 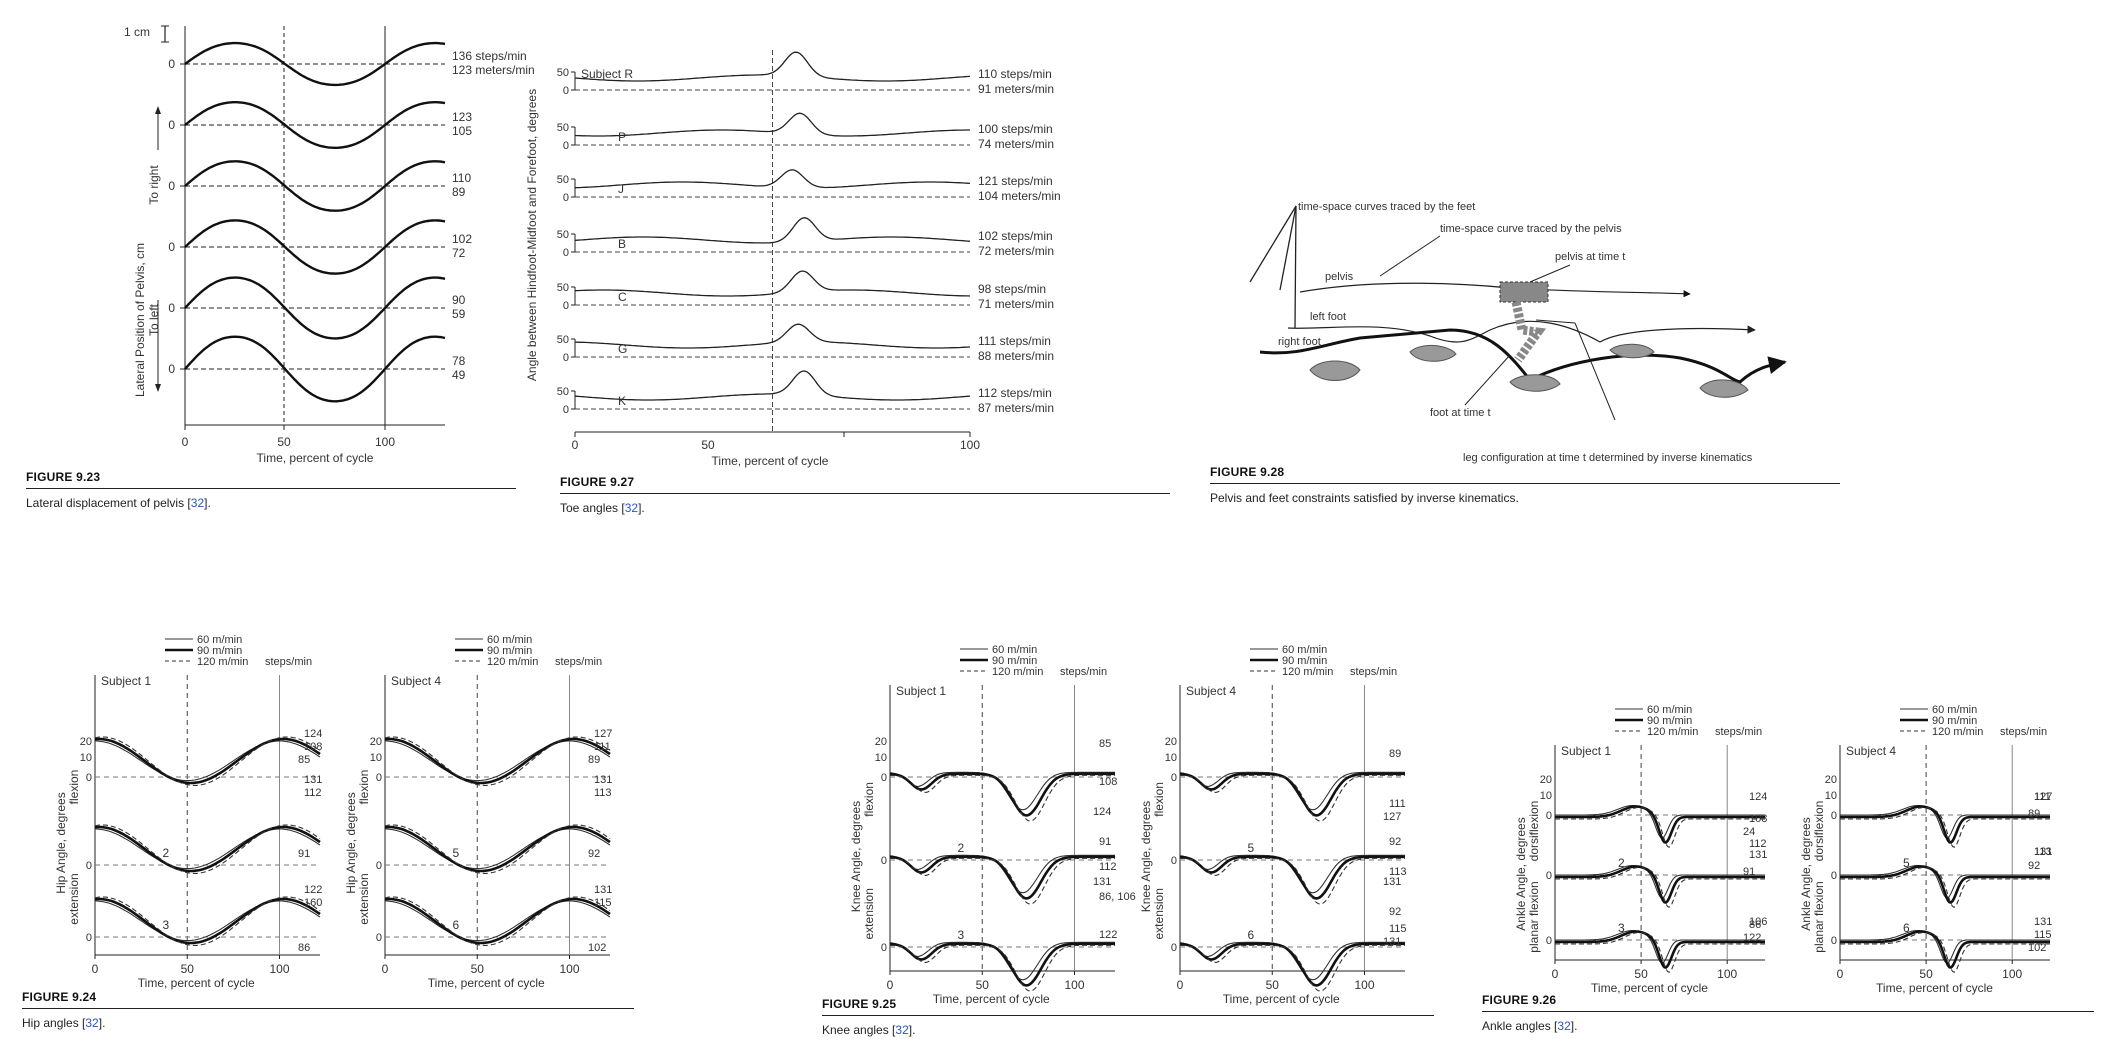 What do you see at coordinates (1460, 413) in the screenshot?
I see `label-foot-at-time: foot at time t` at bounding box center [1460, 413].